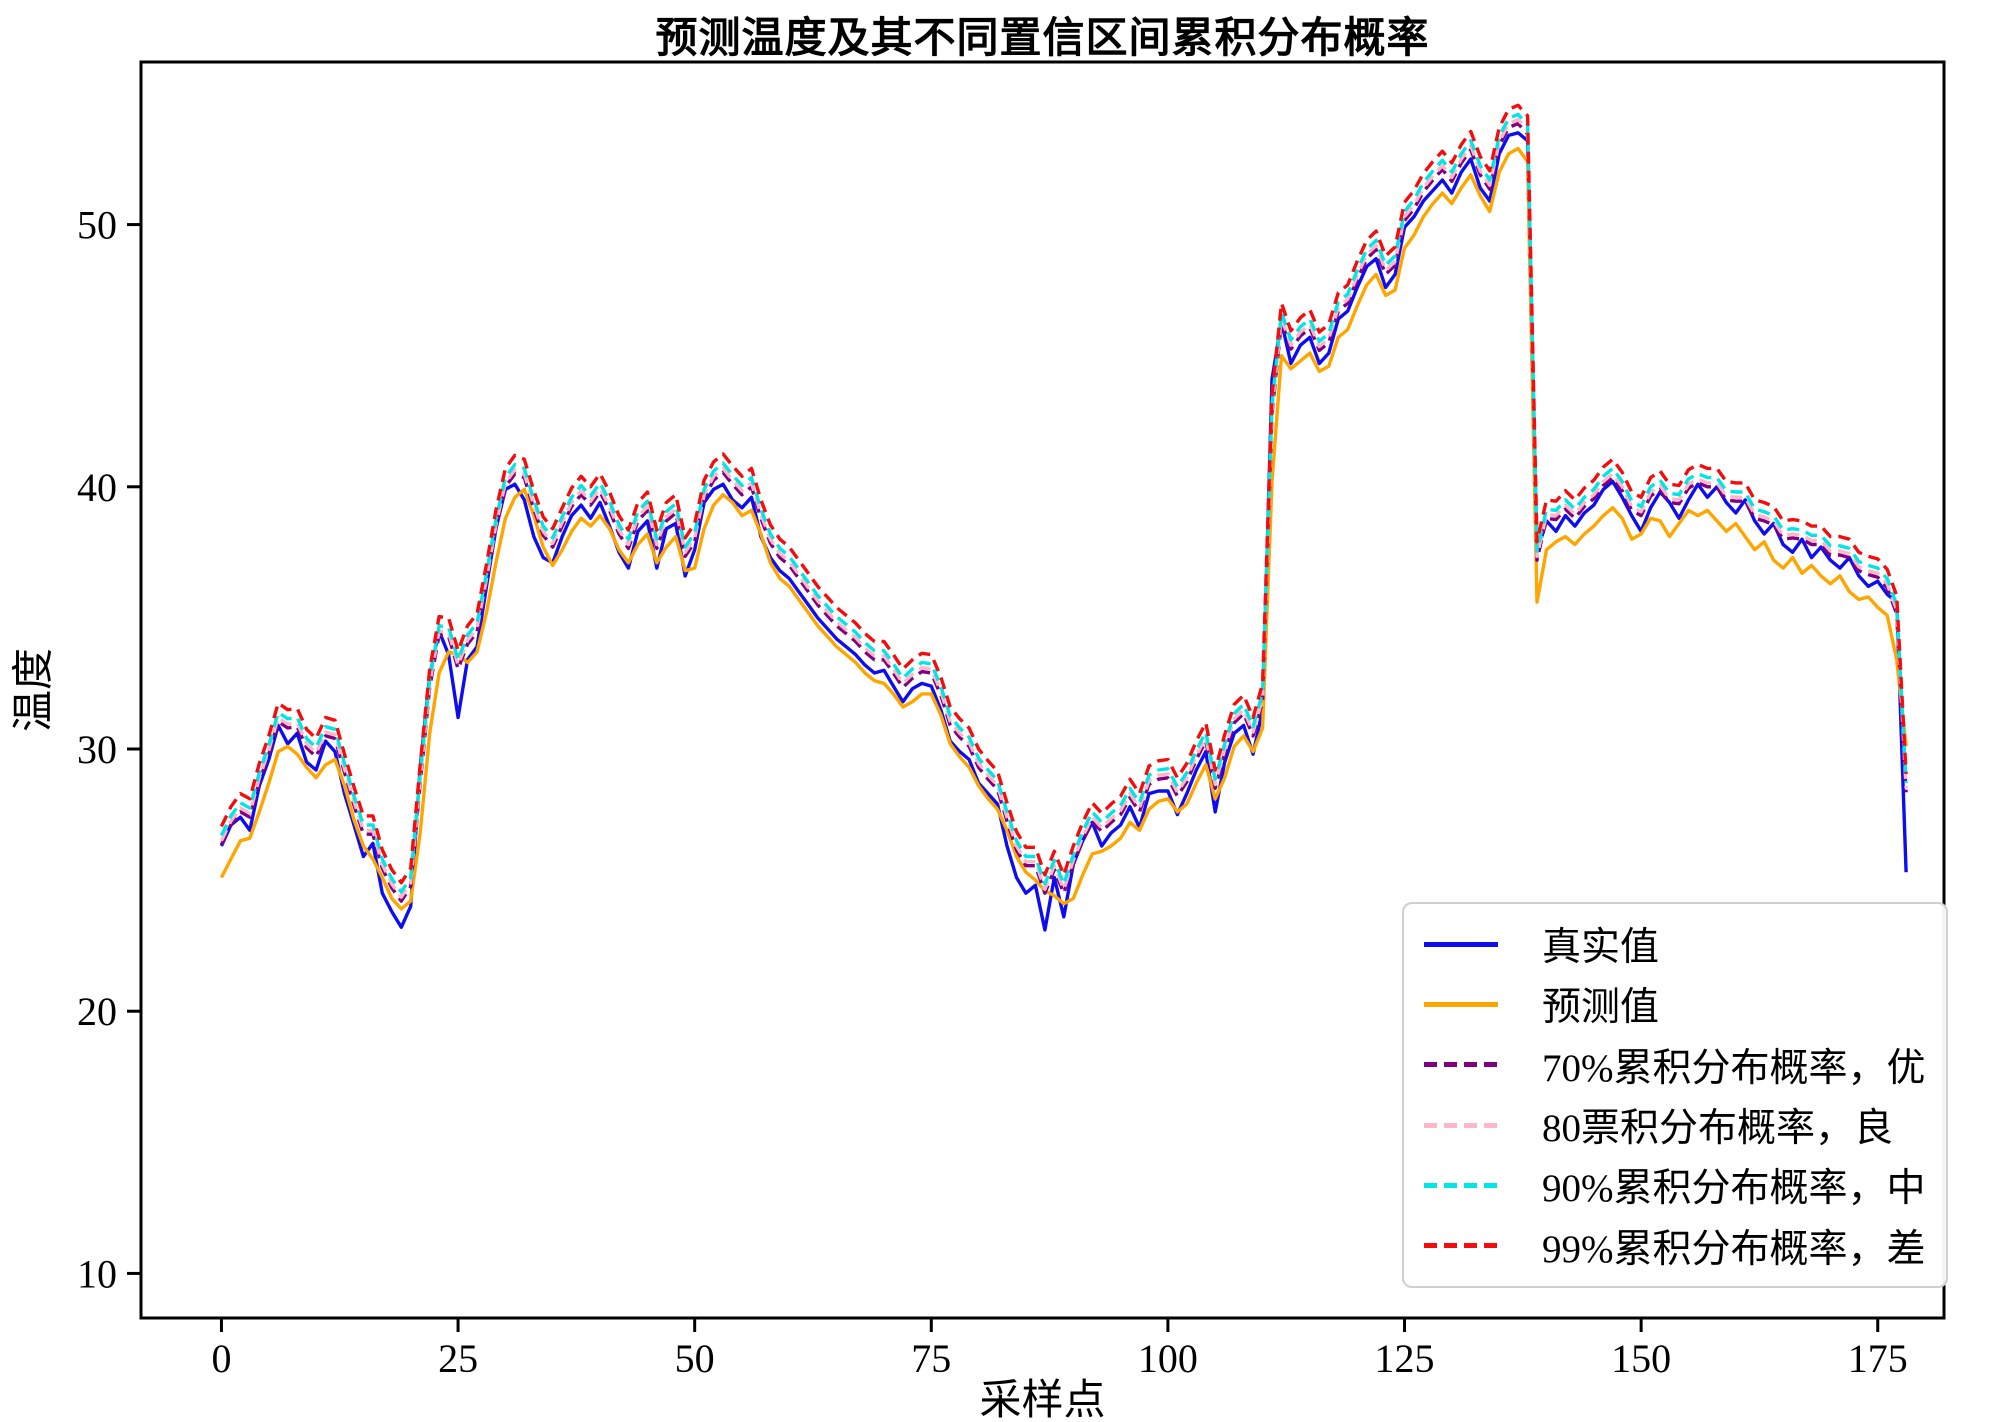  I want to click on legend-item-label: 80票积分布概率，良, so click(1718, 1129).